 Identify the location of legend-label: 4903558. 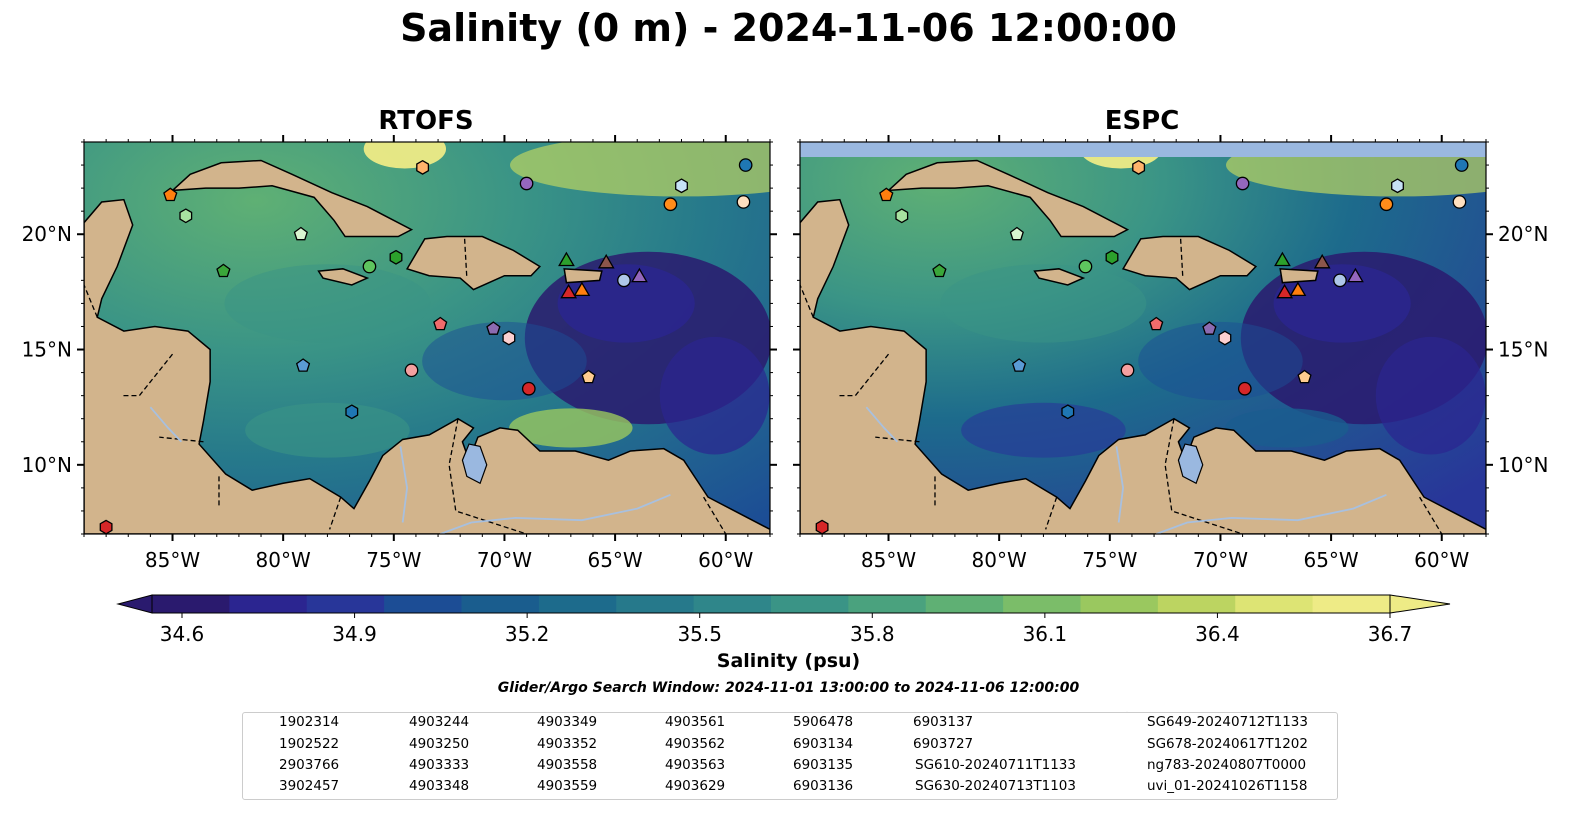
(567, 765).